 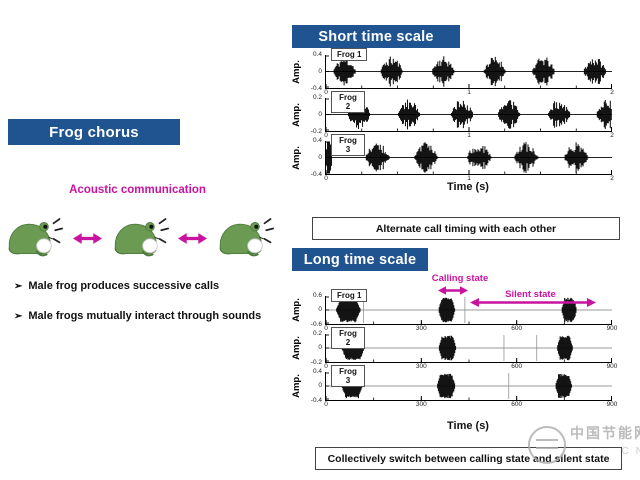 I want to click on frog-chorus-banner: Frog chorus, so click(x=94, y=132).